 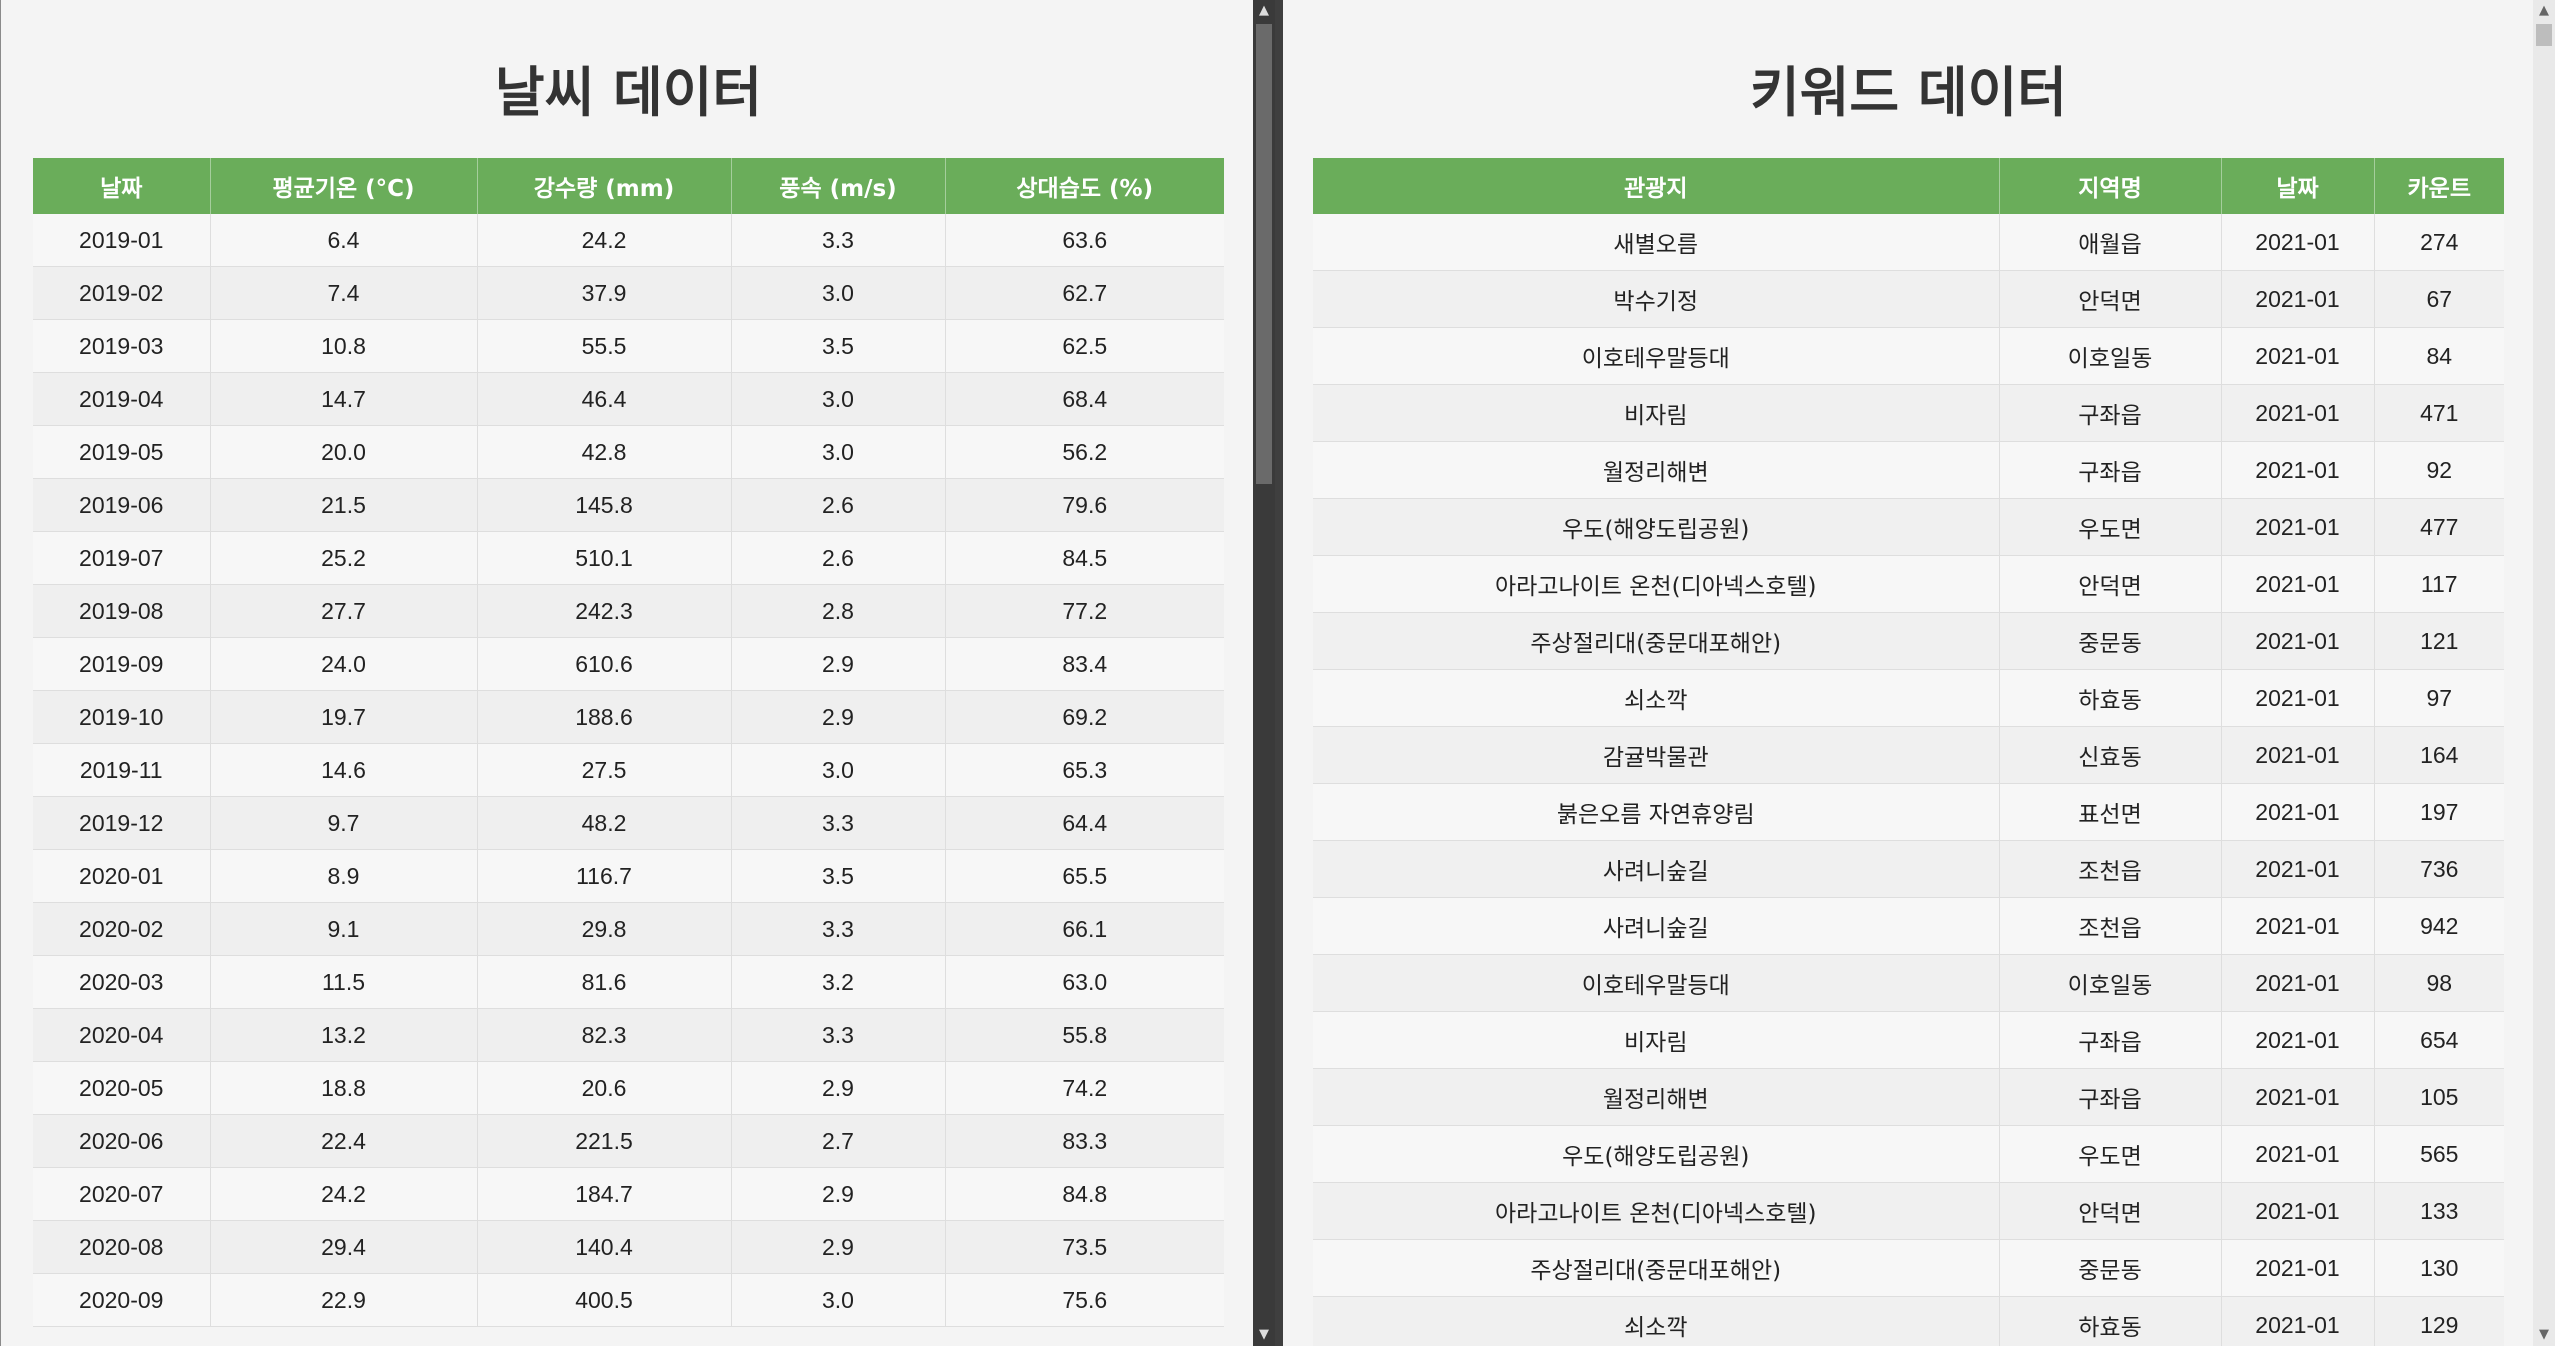 I want to click on weather-cell: 2019-03, so click(x=122, y=346).